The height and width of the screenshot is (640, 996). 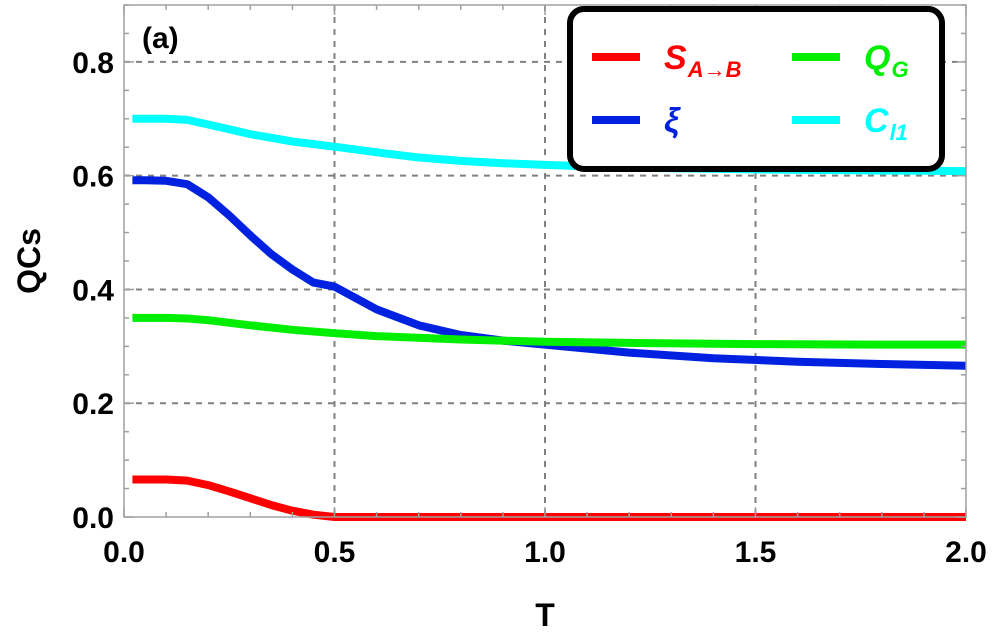 I want to click on legend-entry-2: QG, so click(x=886, y=60).